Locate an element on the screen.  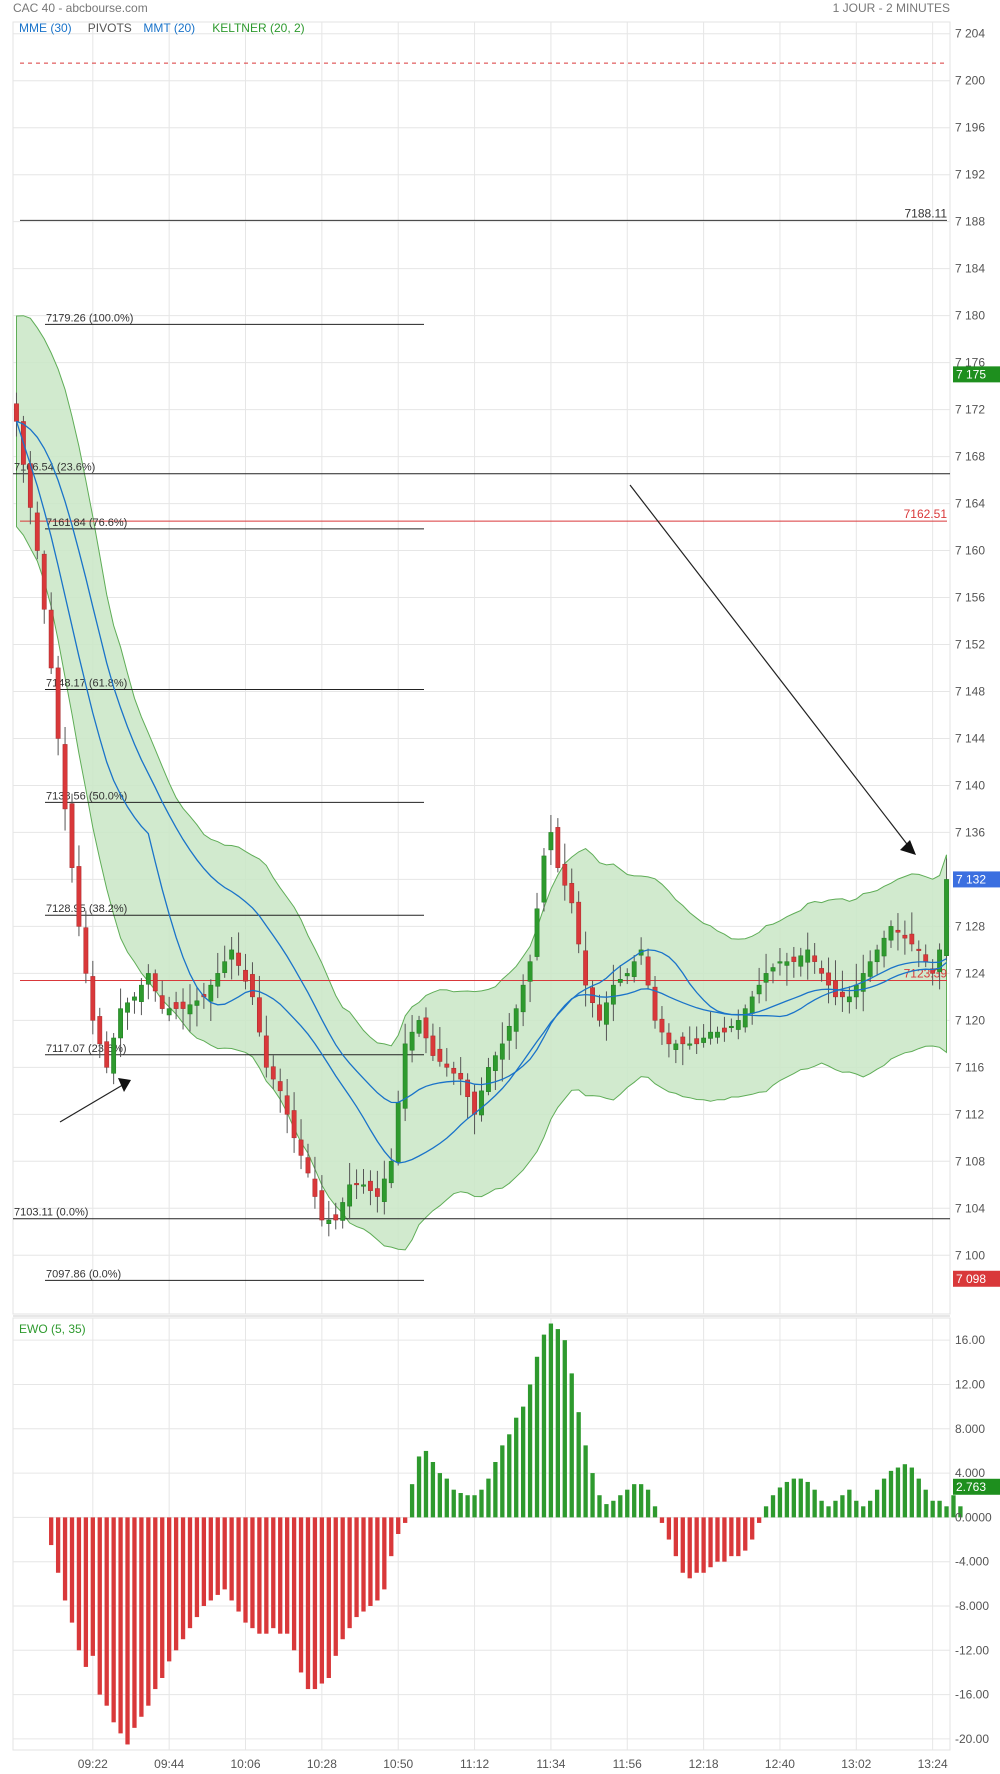
chart-period: 1 JOUR - 2 MINUTES is located at coordinates (891, 8).